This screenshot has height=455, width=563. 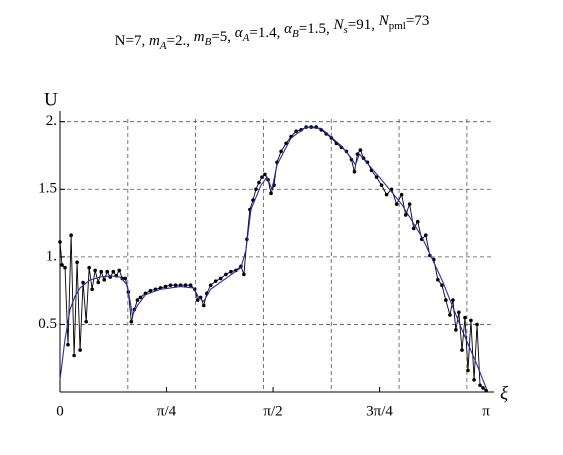 I want to click on title-part: =1.5,, so click(x=316, y=29).